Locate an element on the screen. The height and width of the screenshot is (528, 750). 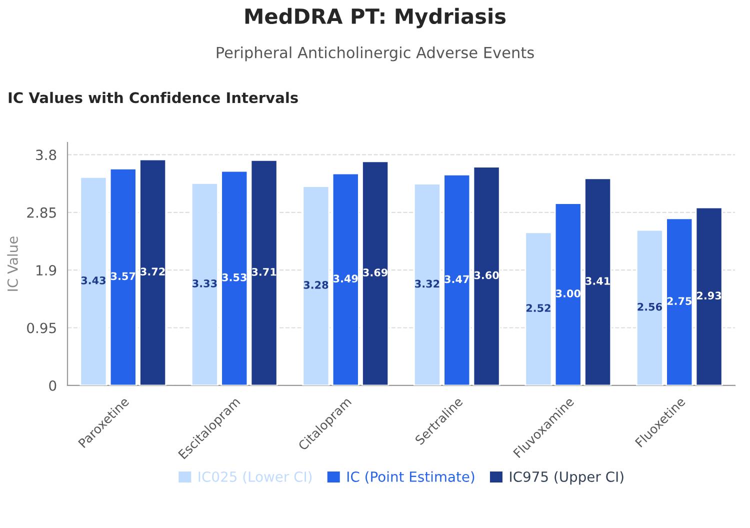
data-label: 3.72 is located at coordinates (152, 272).